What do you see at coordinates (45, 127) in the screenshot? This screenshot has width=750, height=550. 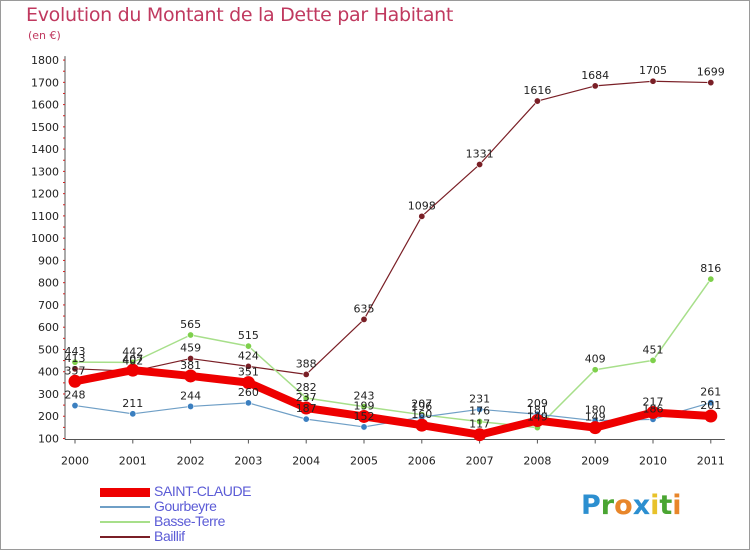 I see `y-tick-label: 1500` at bounding box center [45, 127].